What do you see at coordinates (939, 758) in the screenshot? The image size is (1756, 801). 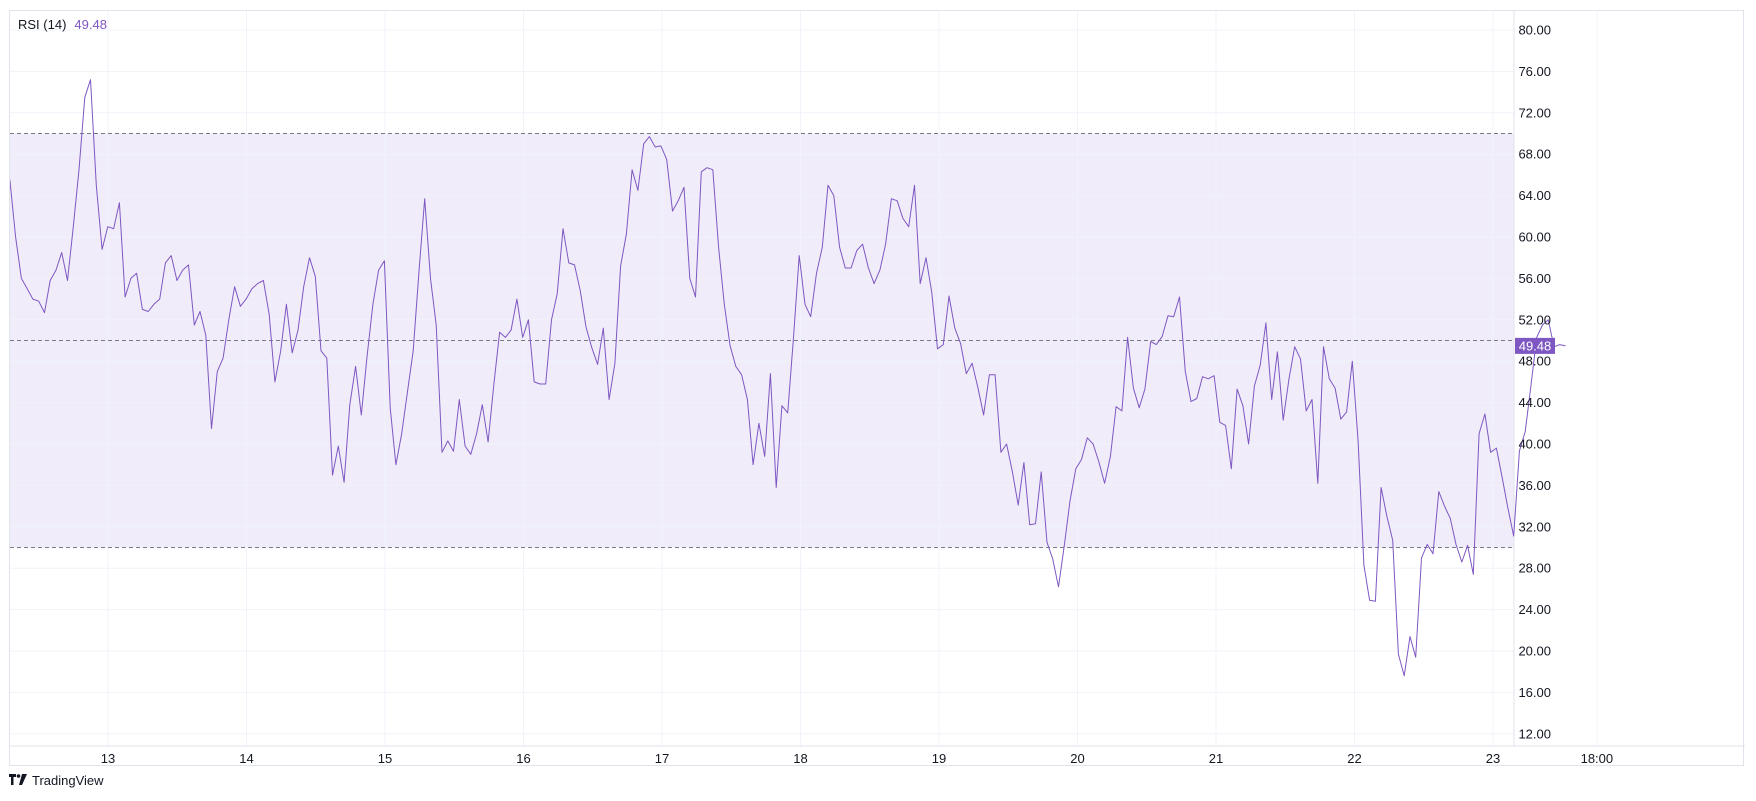 I see `x-tick-label: 19` at bounding box center [939, 758].